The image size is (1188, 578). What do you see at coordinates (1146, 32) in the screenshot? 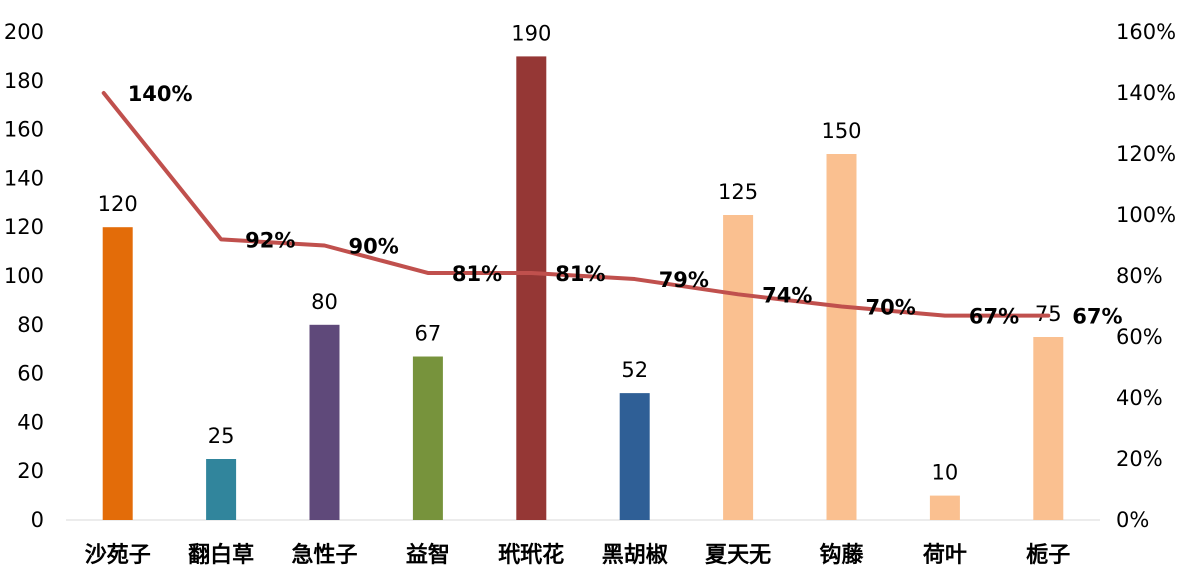
I see `right-axis-tick-label: 160%` at bounding box center [1146, 32].